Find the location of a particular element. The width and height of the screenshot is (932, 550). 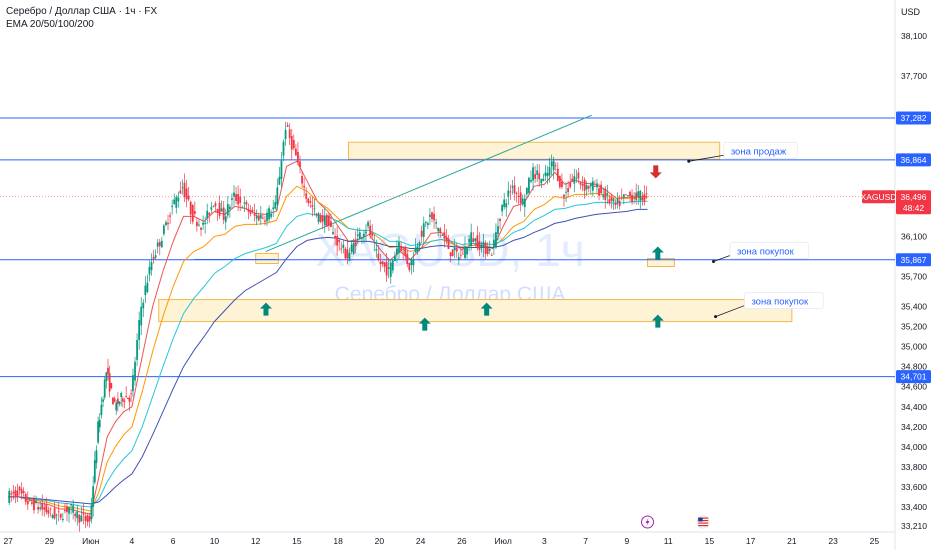

annotations-layer: зона продаж зона покупок зона покупок is located at coordinates (755, 230).